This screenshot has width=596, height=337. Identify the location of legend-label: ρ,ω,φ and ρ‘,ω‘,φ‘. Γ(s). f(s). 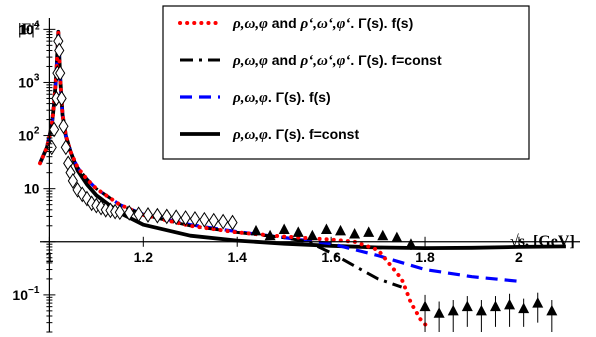
(322, 23).